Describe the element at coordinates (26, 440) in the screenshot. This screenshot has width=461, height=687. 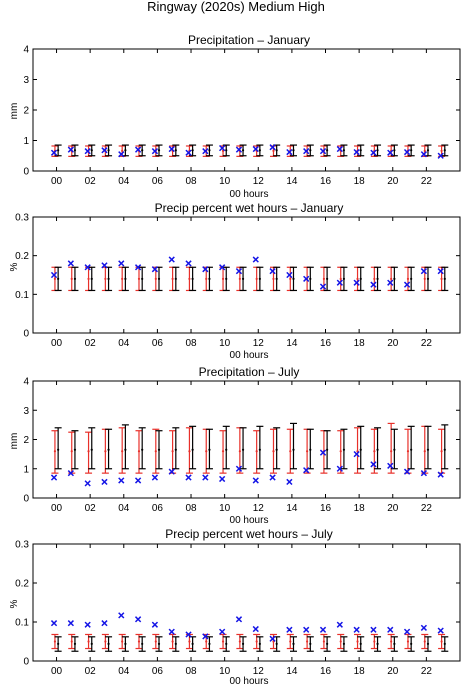
I see `y-tick-label: 2` at that location.